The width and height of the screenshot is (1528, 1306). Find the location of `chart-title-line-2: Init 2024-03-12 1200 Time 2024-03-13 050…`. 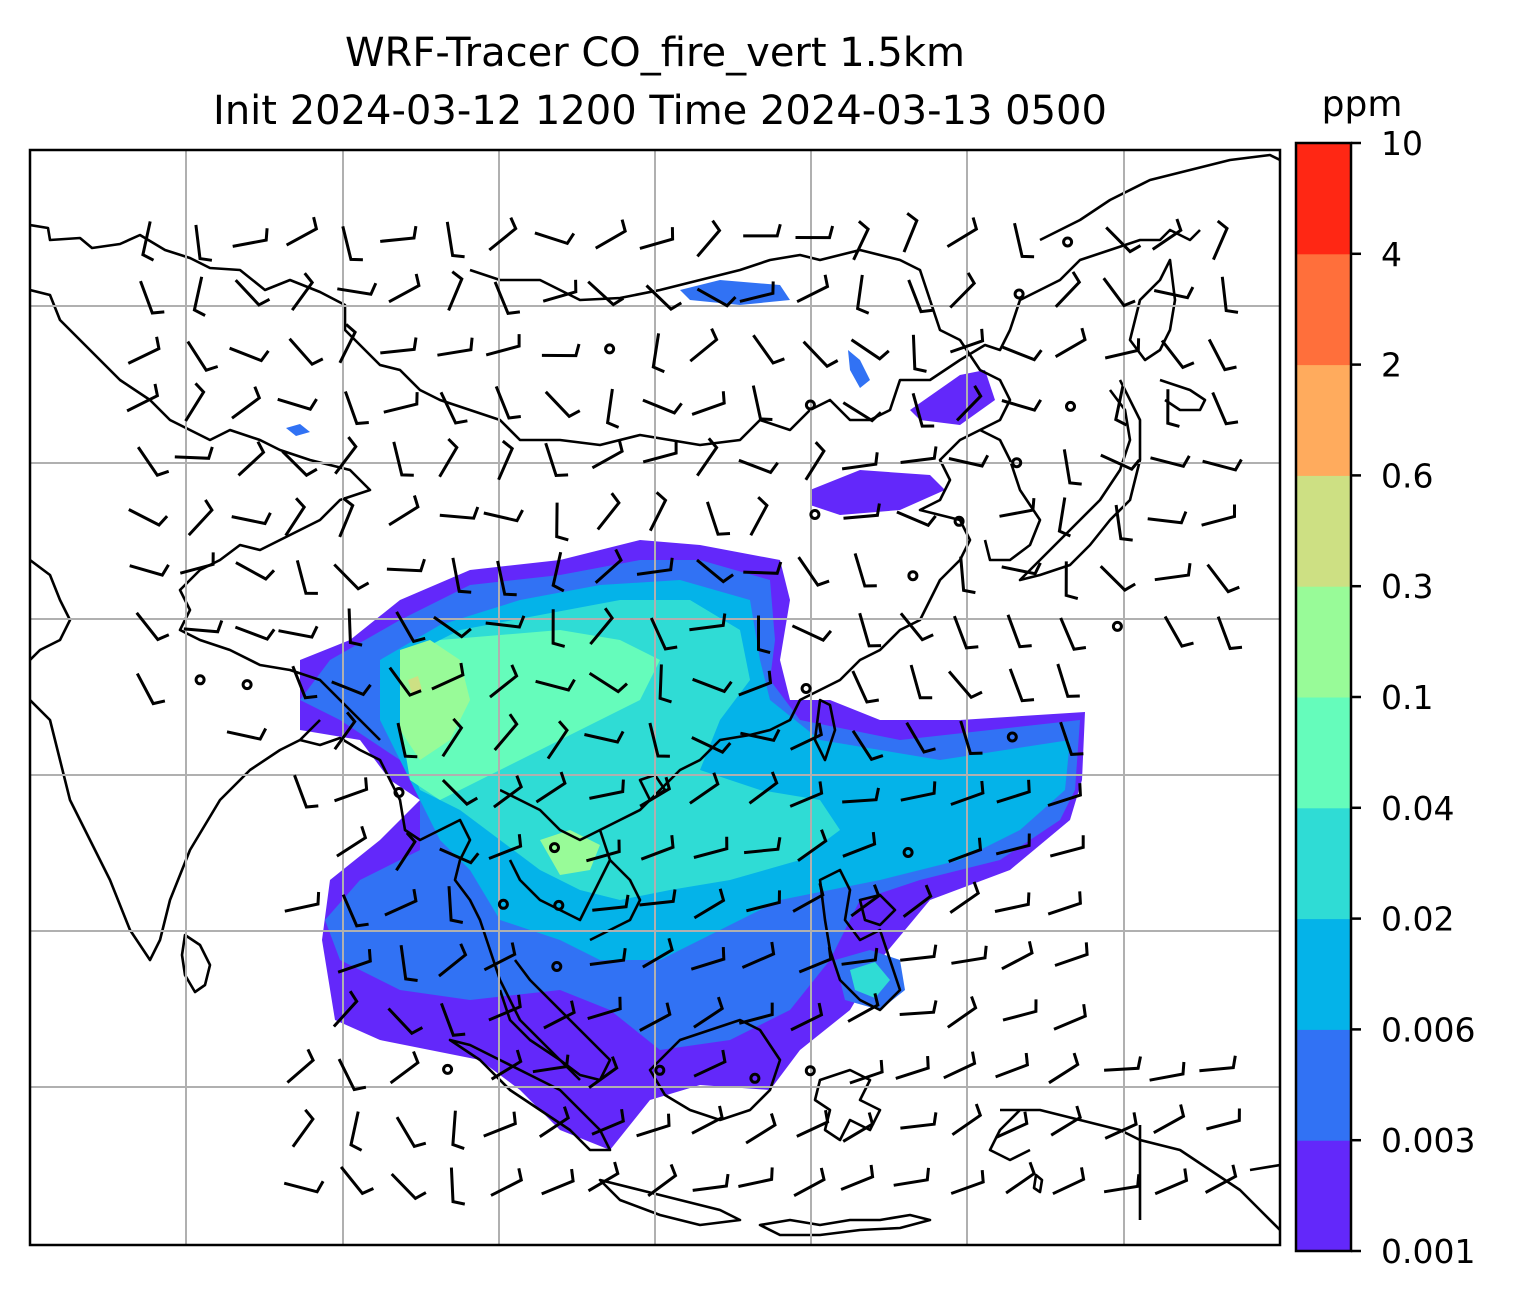

chart-title-line-2: Init 2024-03-12 1200 Time 2024-03-13 050… is located at coordinates (660, 111).